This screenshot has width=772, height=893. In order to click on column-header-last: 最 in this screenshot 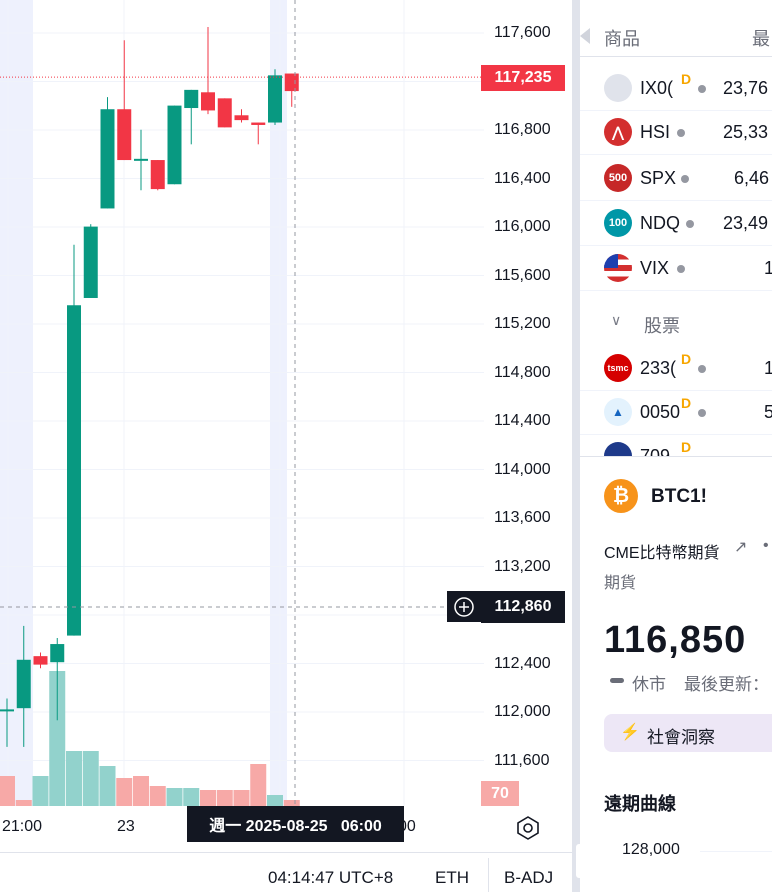, I will do `click(761, 39)`.